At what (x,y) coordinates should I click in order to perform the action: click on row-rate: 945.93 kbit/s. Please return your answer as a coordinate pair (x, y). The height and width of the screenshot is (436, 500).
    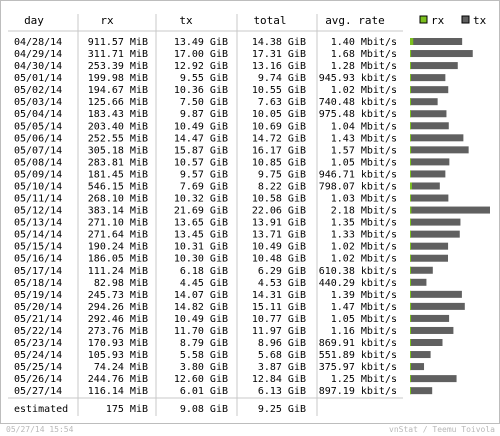
    Looking at the image, I should click on (358, 78).